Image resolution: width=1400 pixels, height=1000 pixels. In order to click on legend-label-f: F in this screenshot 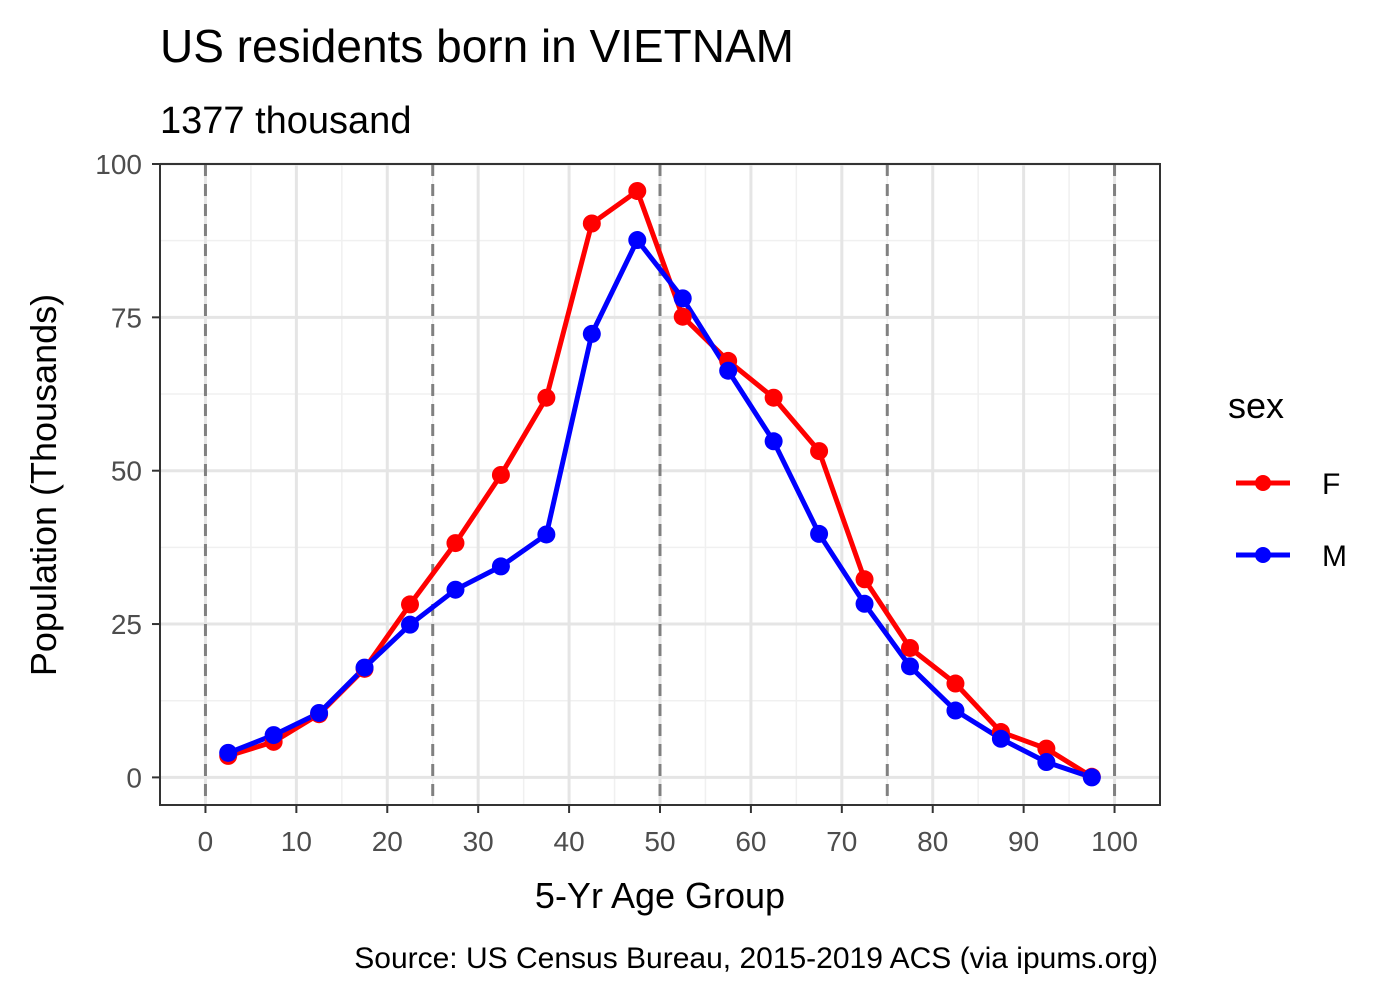, I will do `click(1331, 484)`.